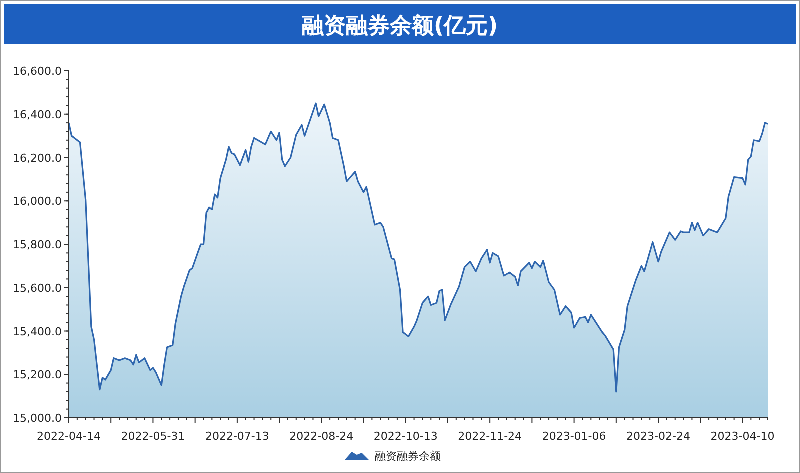 The image size is (800, 473). I want to click on x-tick-label: 2022-04-14, so click(69, 436).